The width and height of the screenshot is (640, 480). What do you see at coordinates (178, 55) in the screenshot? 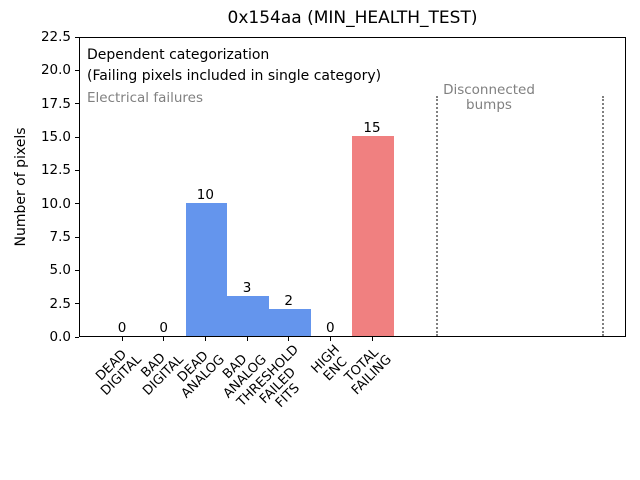
I see `annotation-dependent-categorization: Dependent categorization` at bounding box center [178, 55].